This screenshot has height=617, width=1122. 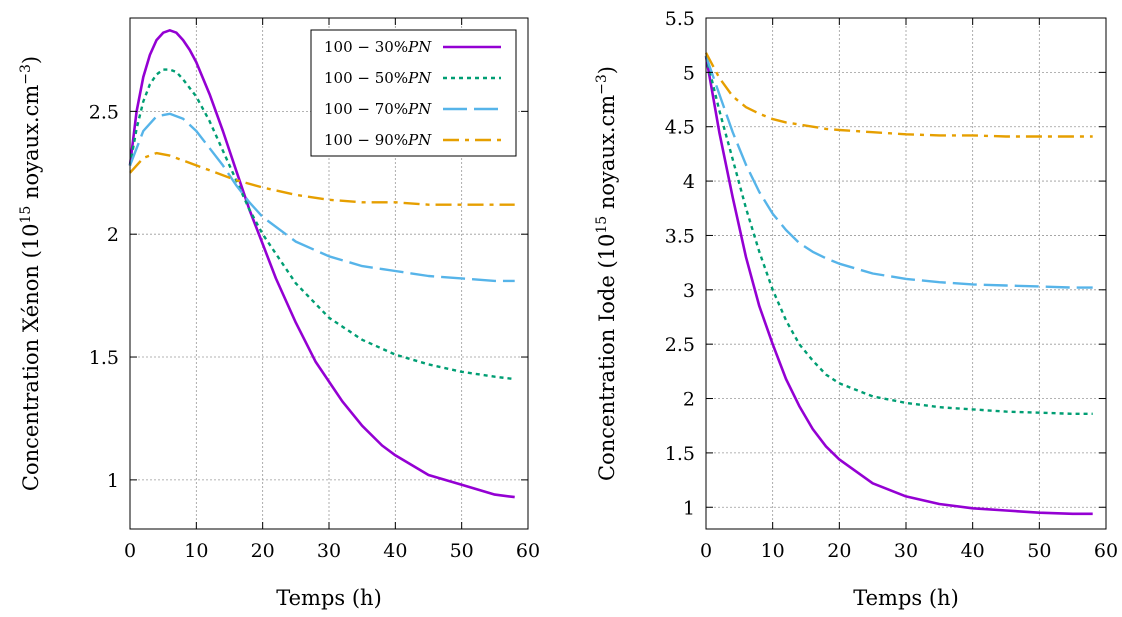 What do you see at coordinates (689, 182) in the screenshot?
I see `y-tick-label: 4` at bounding box center [689, 182].